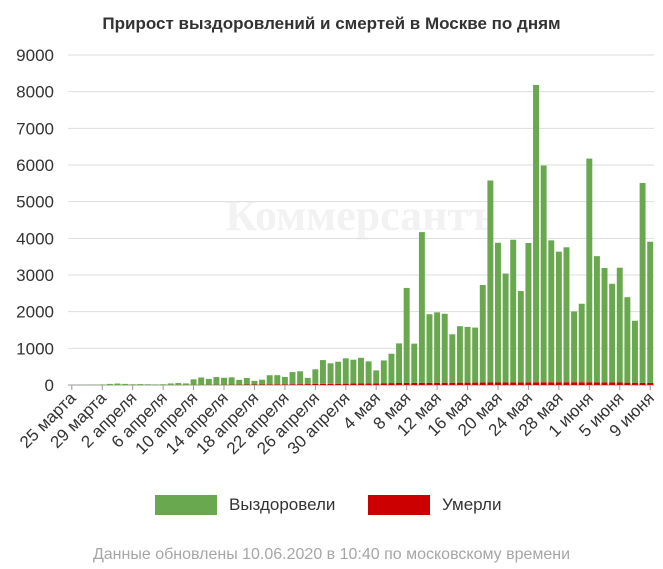  I want to click on legend-item-recovered: Выздоровели, so click(245, 505).